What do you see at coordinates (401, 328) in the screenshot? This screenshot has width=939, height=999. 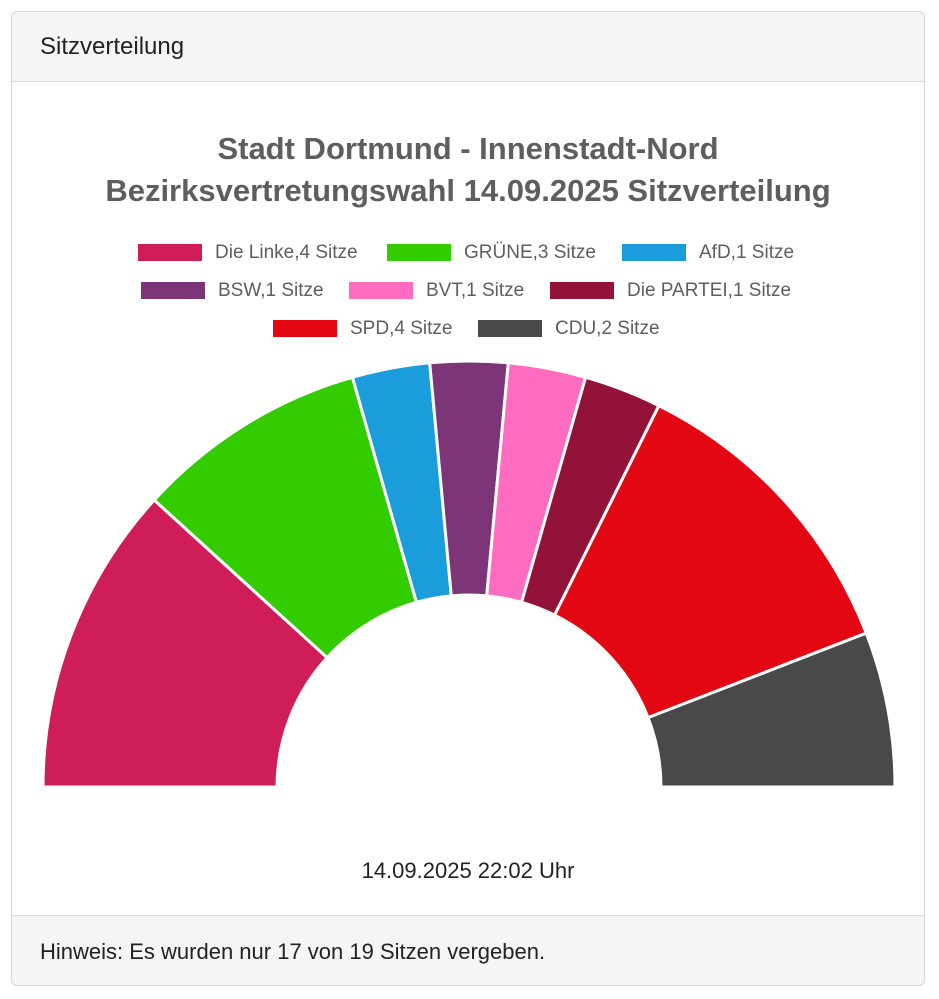 I see `legend-label-spd: SPD,4 Sitze` at bounding box center [401, 328].